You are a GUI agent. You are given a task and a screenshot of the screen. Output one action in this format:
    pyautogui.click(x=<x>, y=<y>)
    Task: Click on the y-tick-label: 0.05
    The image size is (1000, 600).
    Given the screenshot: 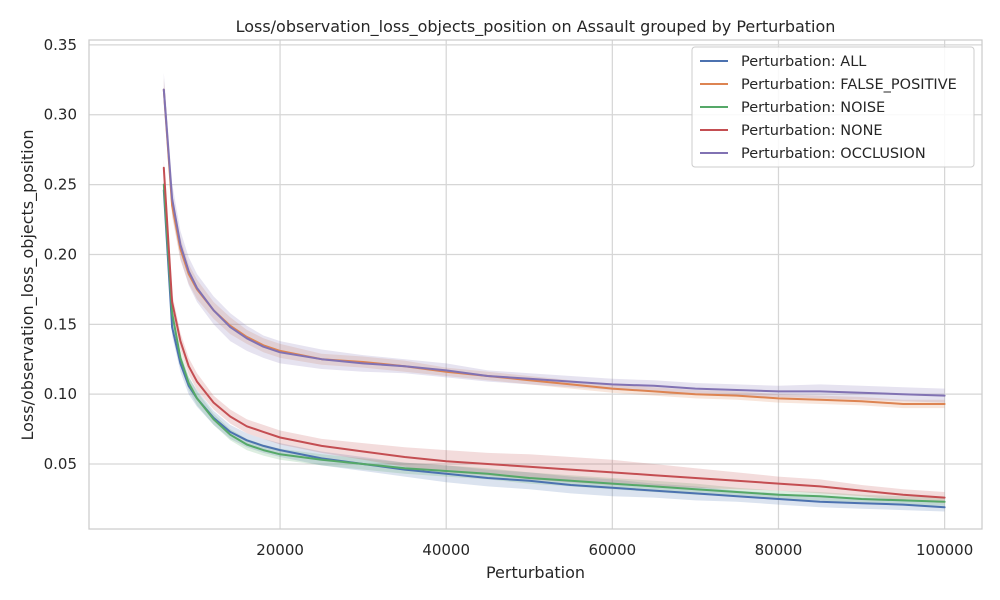 What is the action you would take?
    pyautogui.click(x=60, y=464)
    